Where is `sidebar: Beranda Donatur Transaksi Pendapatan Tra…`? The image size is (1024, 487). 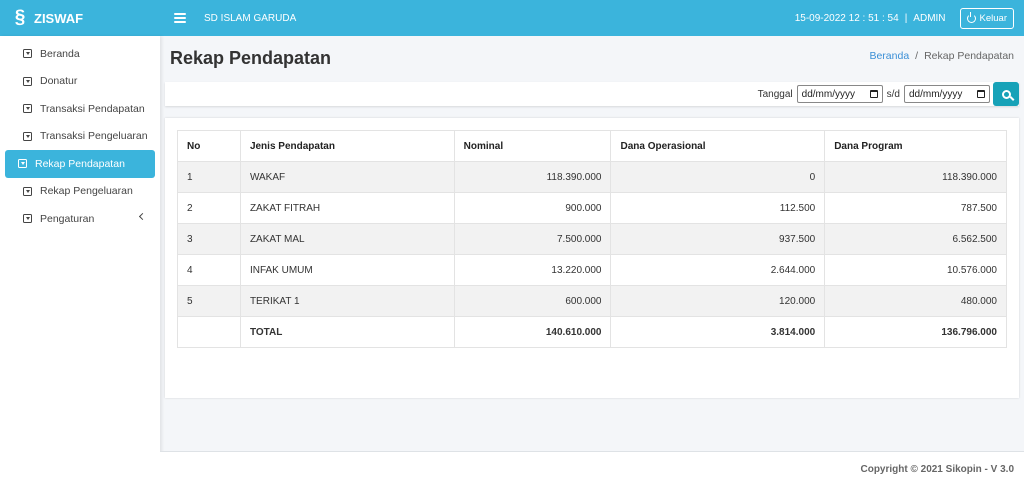
sidebar: Beranda Donatur Transaksi Pendapatan Tra… is located at coordinates (80, 261).